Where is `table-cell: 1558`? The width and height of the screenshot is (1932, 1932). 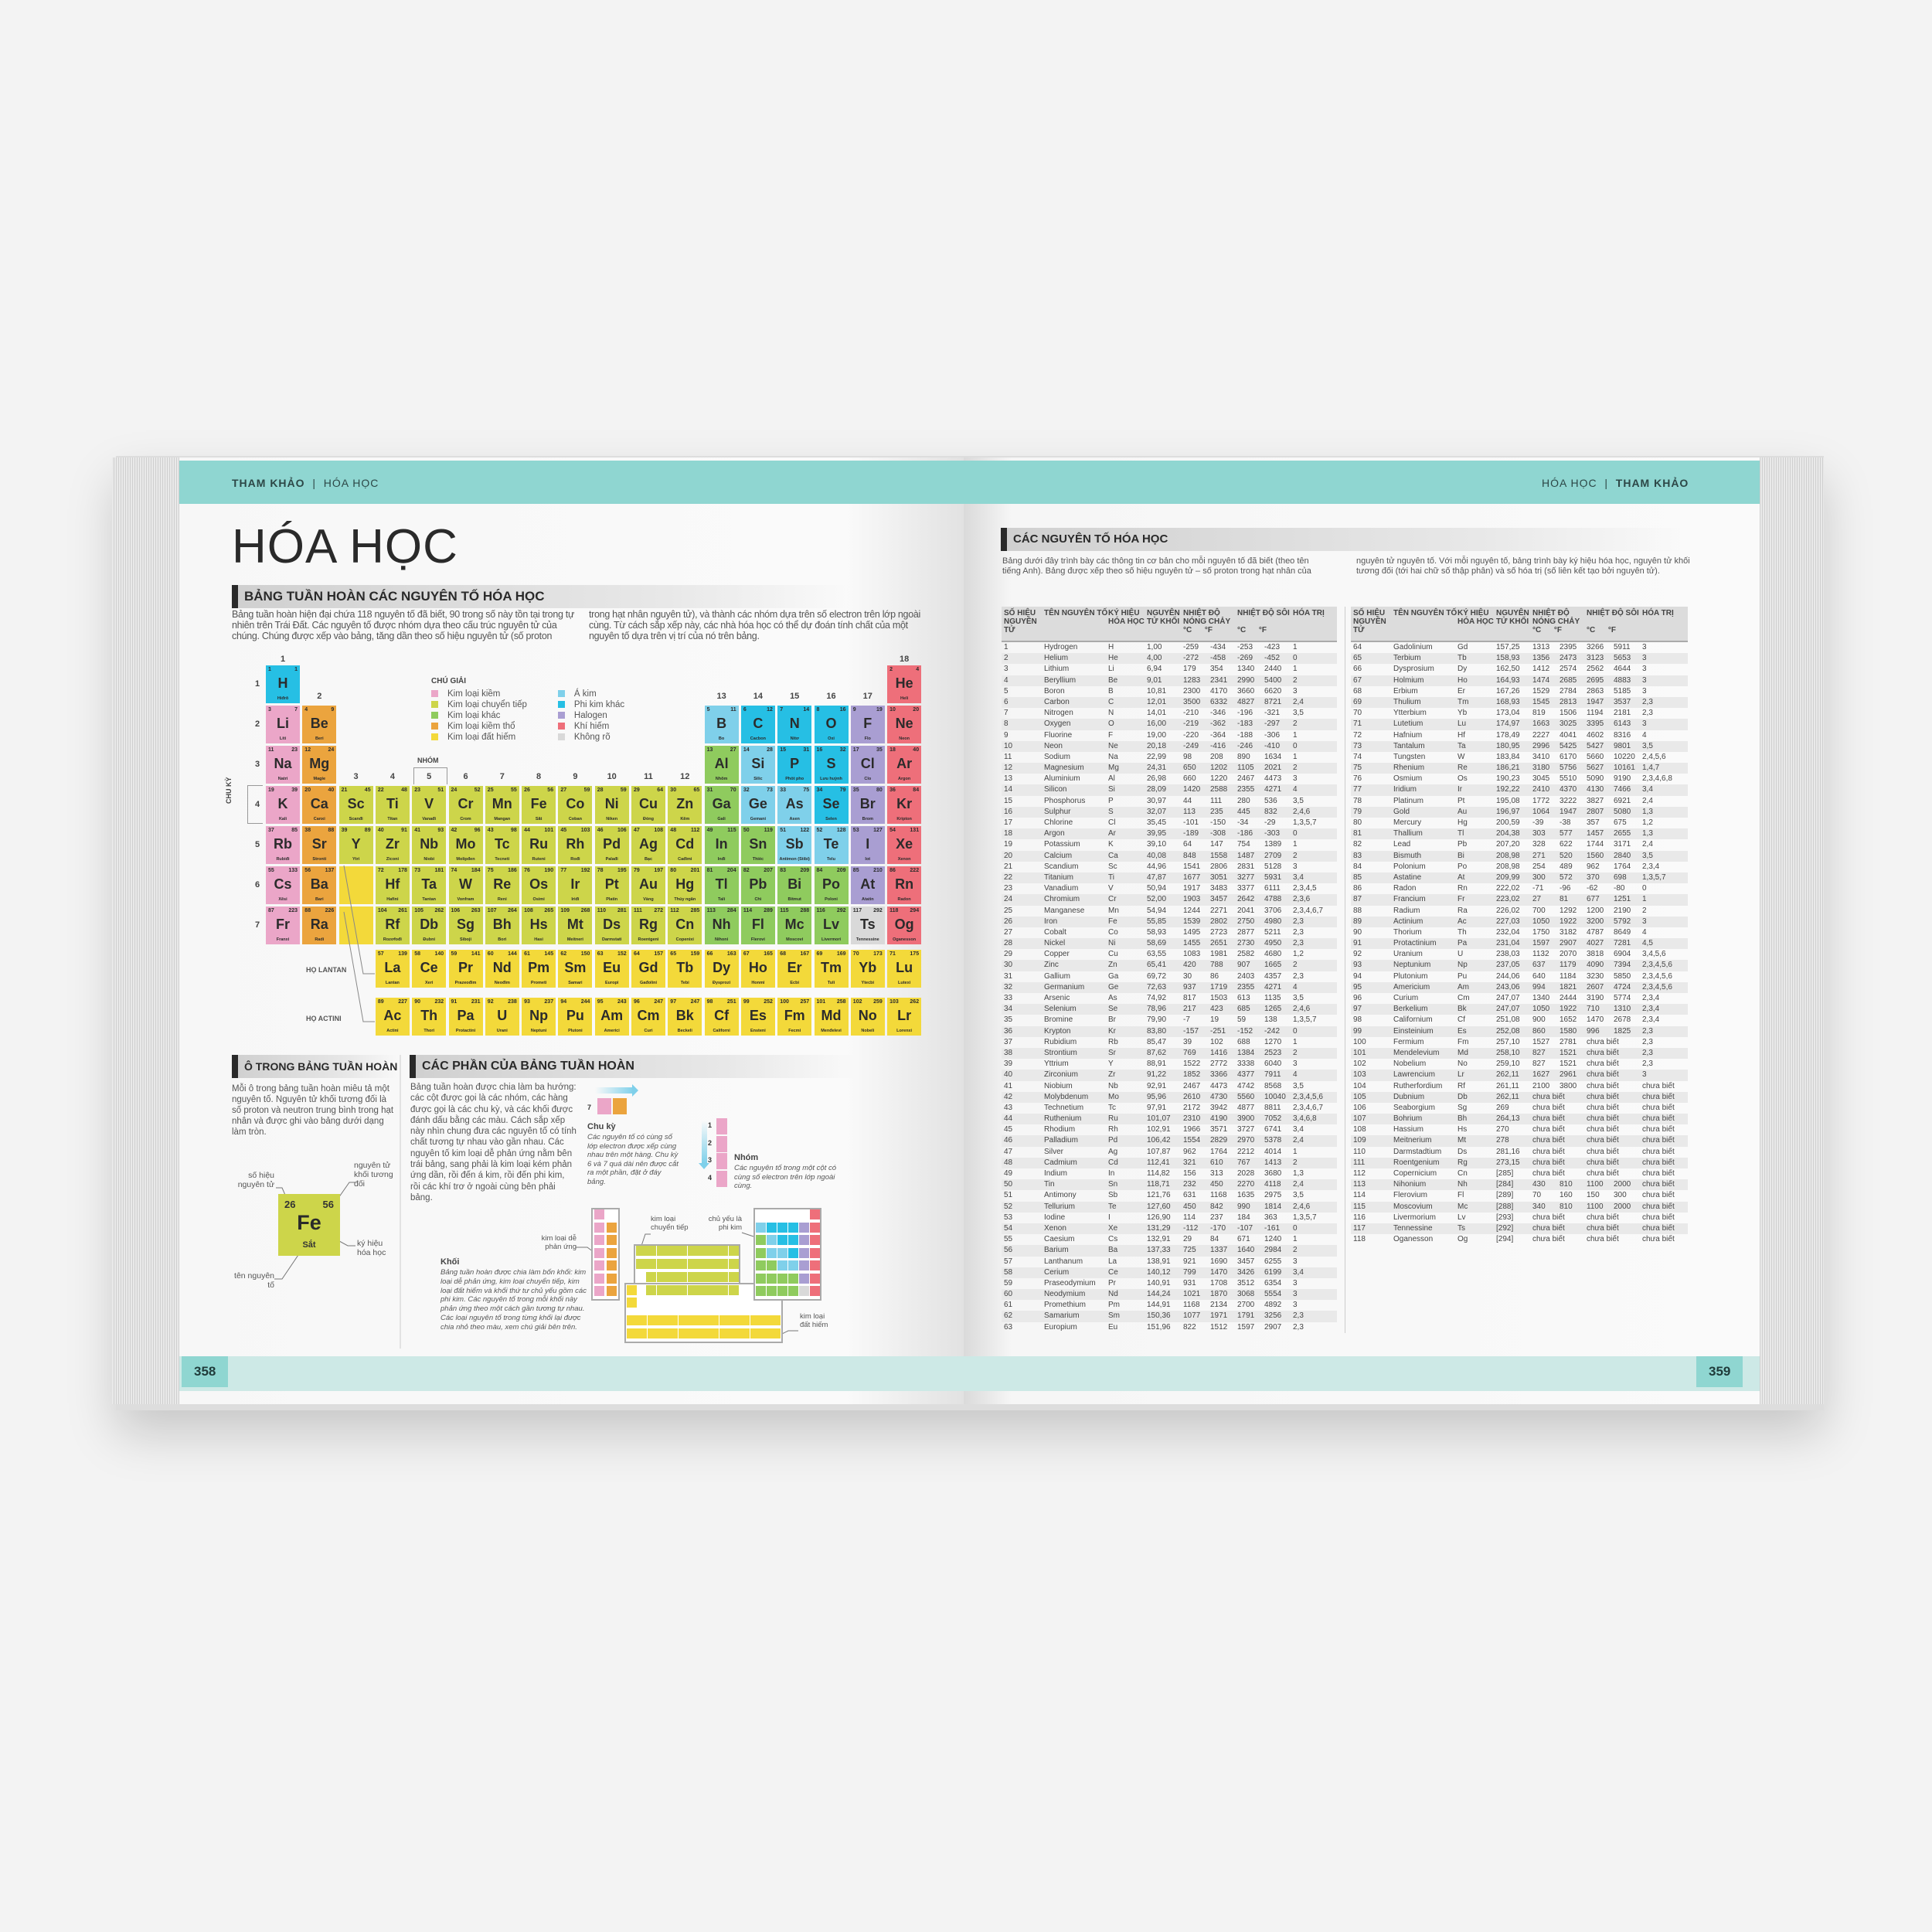 table-cell: 1558 is located at coordinates (1219, 856).